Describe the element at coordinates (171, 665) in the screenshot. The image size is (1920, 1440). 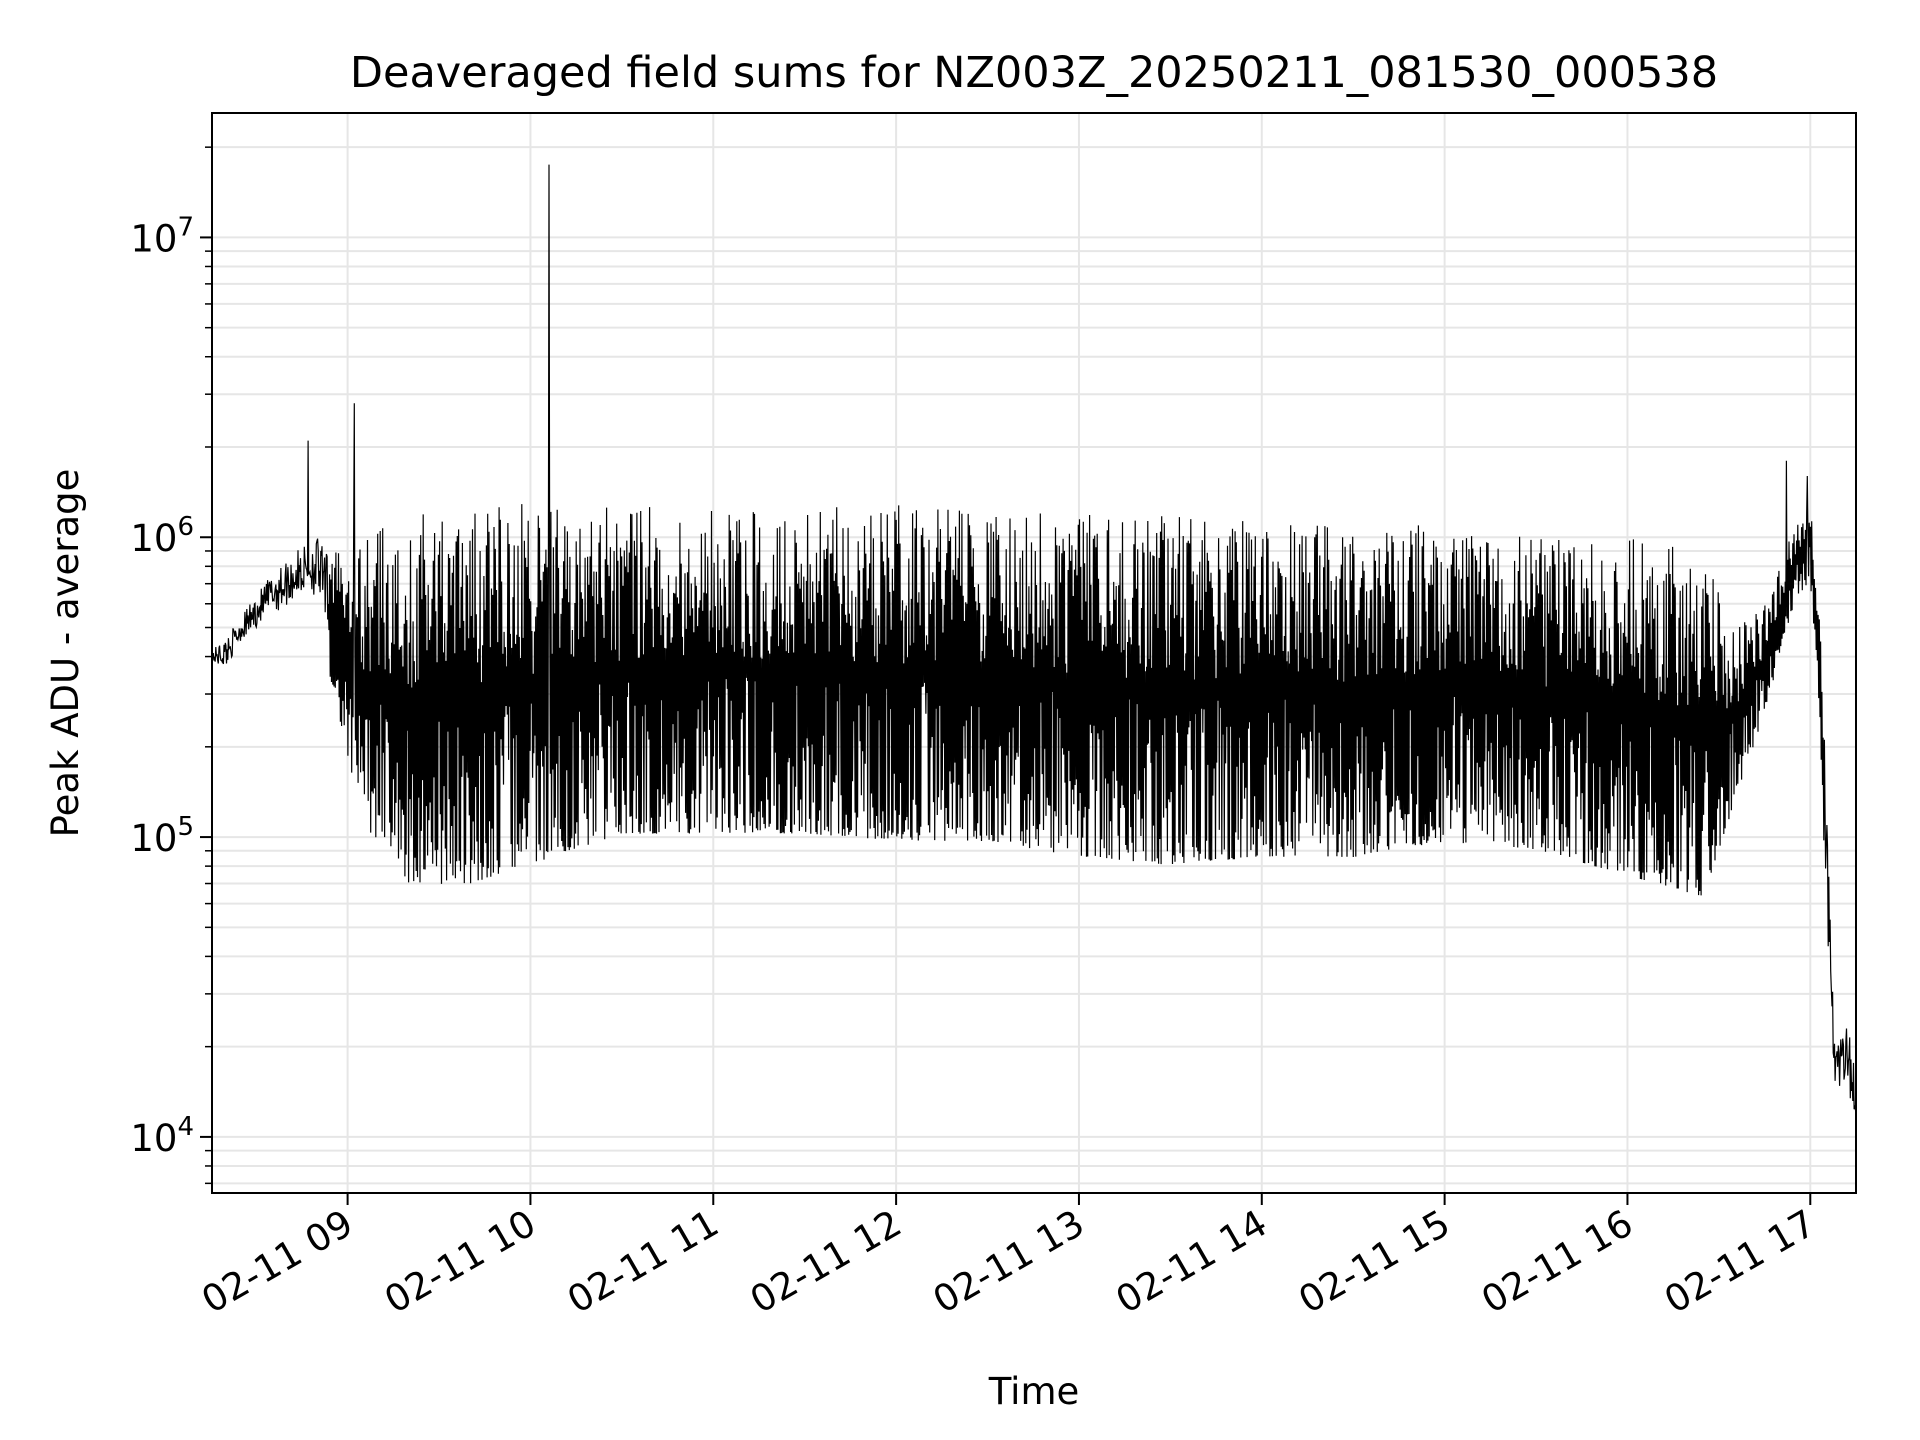
I see `y-axis: 104 105 106 107` at that location.